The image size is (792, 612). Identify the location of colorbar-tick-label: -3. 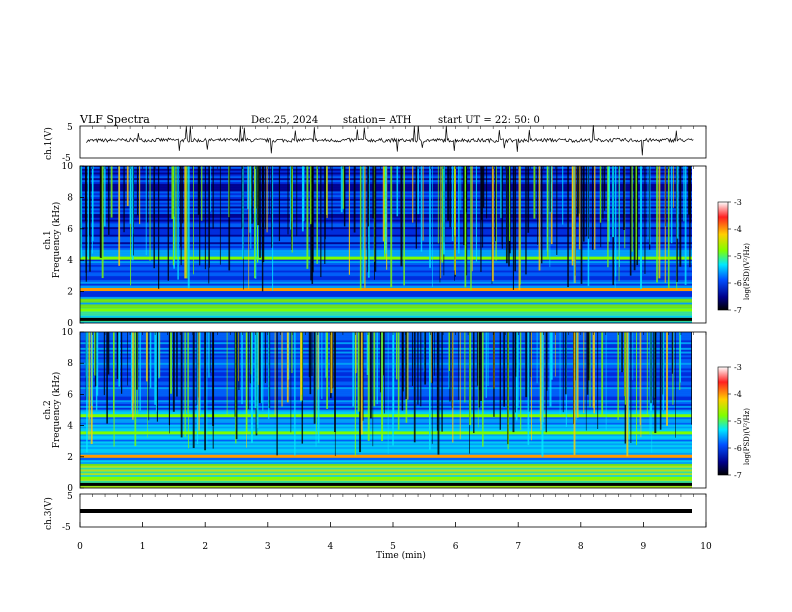
(738, 367).